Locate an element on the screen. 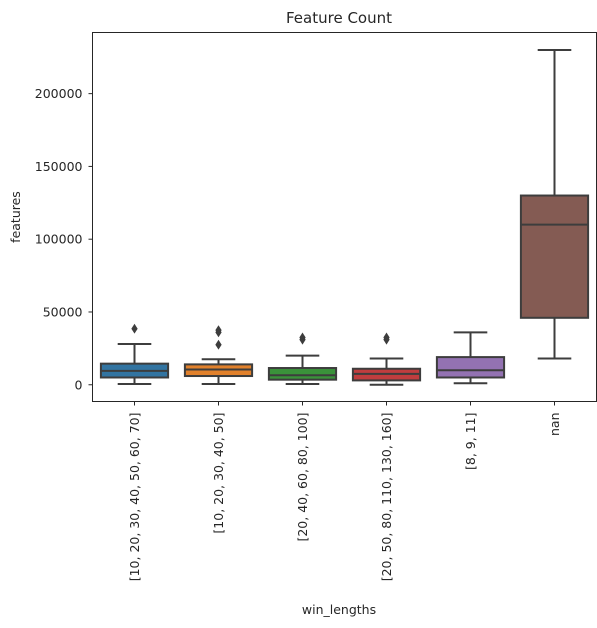 The width and height of the screenshot is (597, 628). y-tick-label: 50000 is located at coordinates (63, 311).